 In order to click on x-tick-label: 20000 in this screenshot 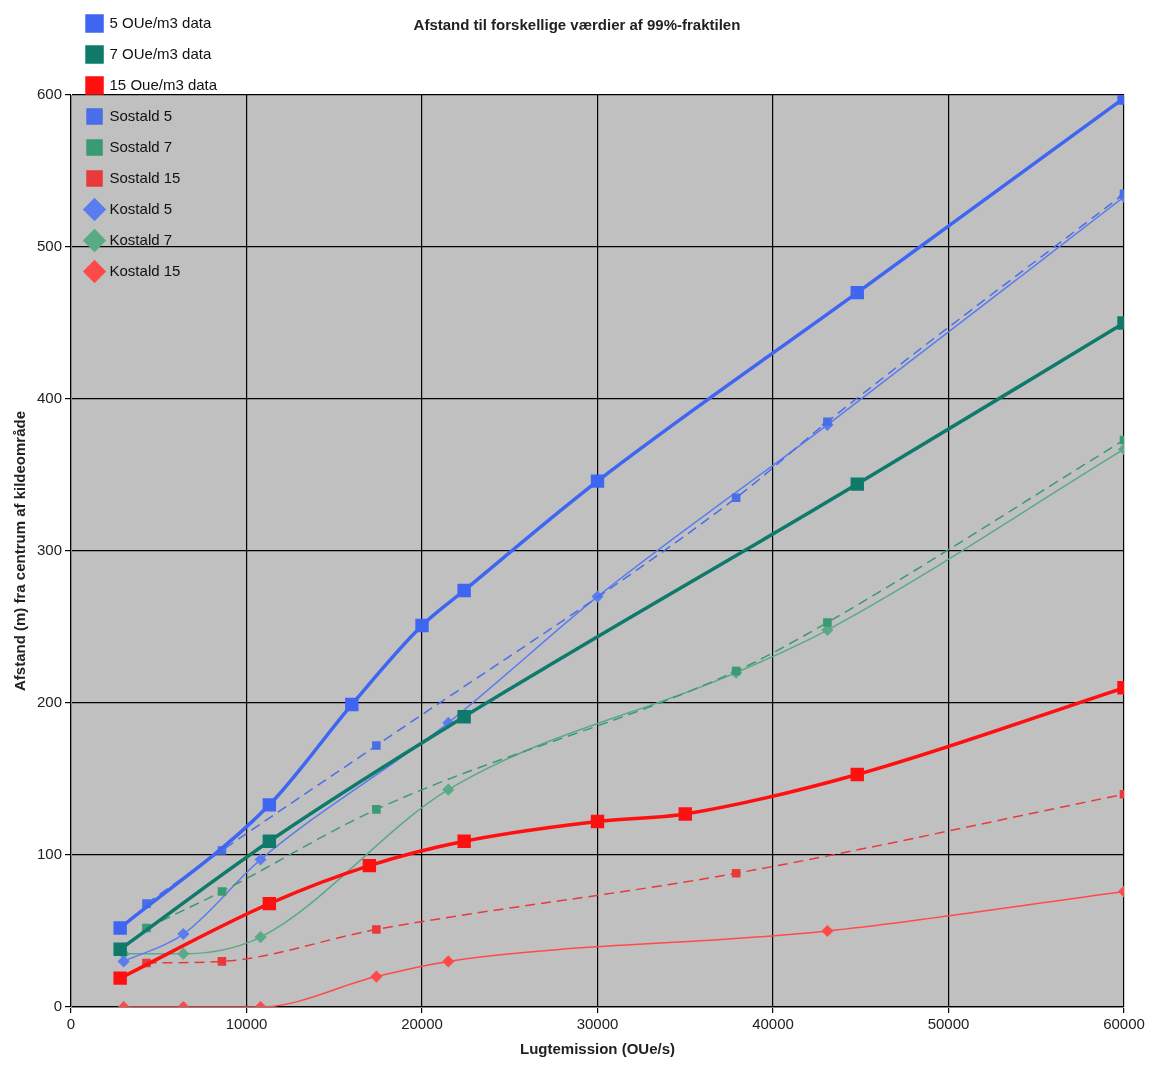, I will do `click(422, 1024)`.